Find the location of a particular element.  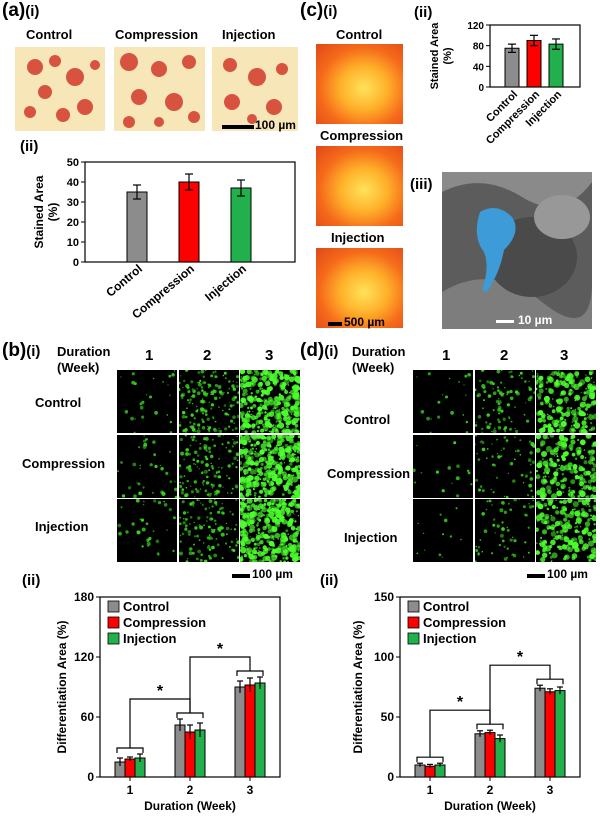

c-ii-label: (ii) is located at coordinates (423, 12).